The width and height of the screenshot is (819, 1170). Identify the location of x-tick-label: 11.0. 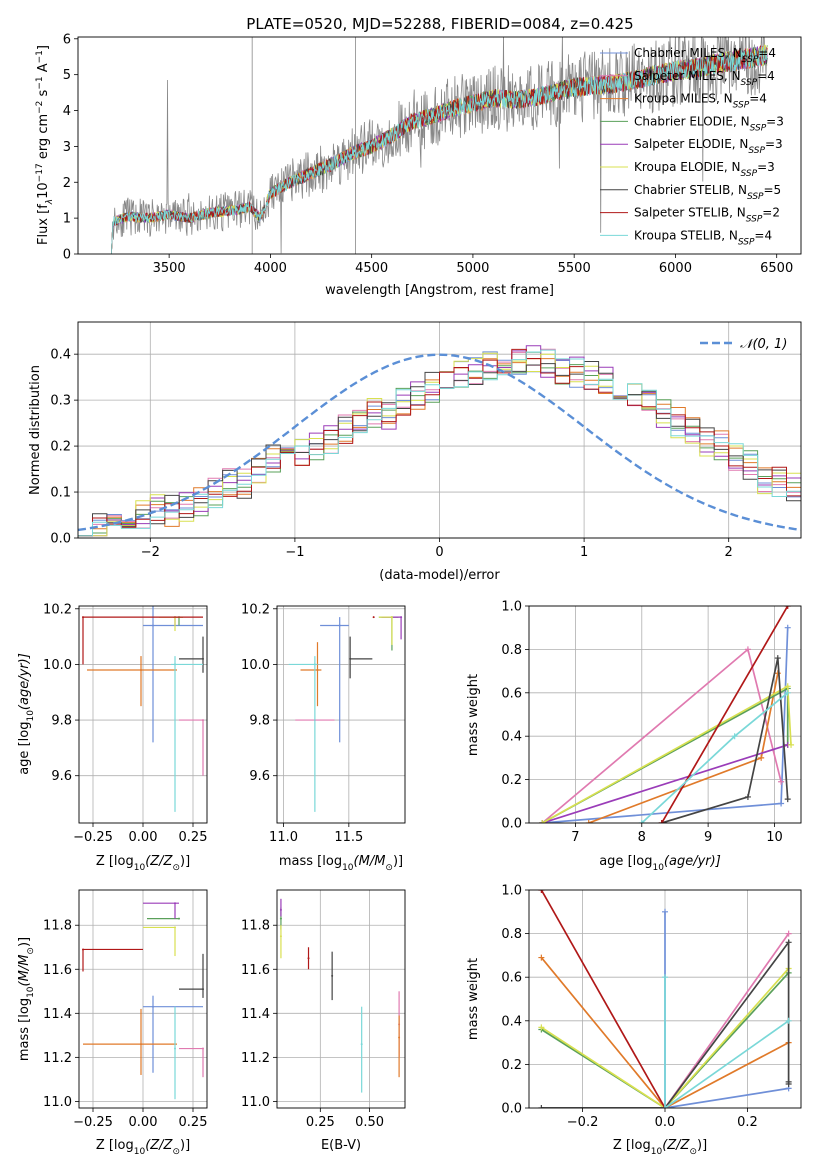
(283, 837).